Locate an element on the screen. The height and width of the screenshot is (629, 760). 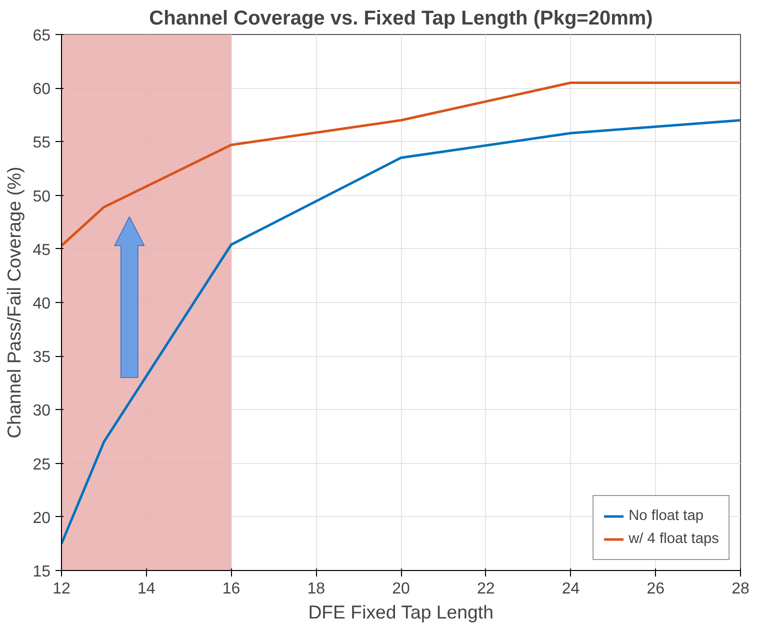
legend-label: w/ 4 float taps is located at coordinates (673, 539).